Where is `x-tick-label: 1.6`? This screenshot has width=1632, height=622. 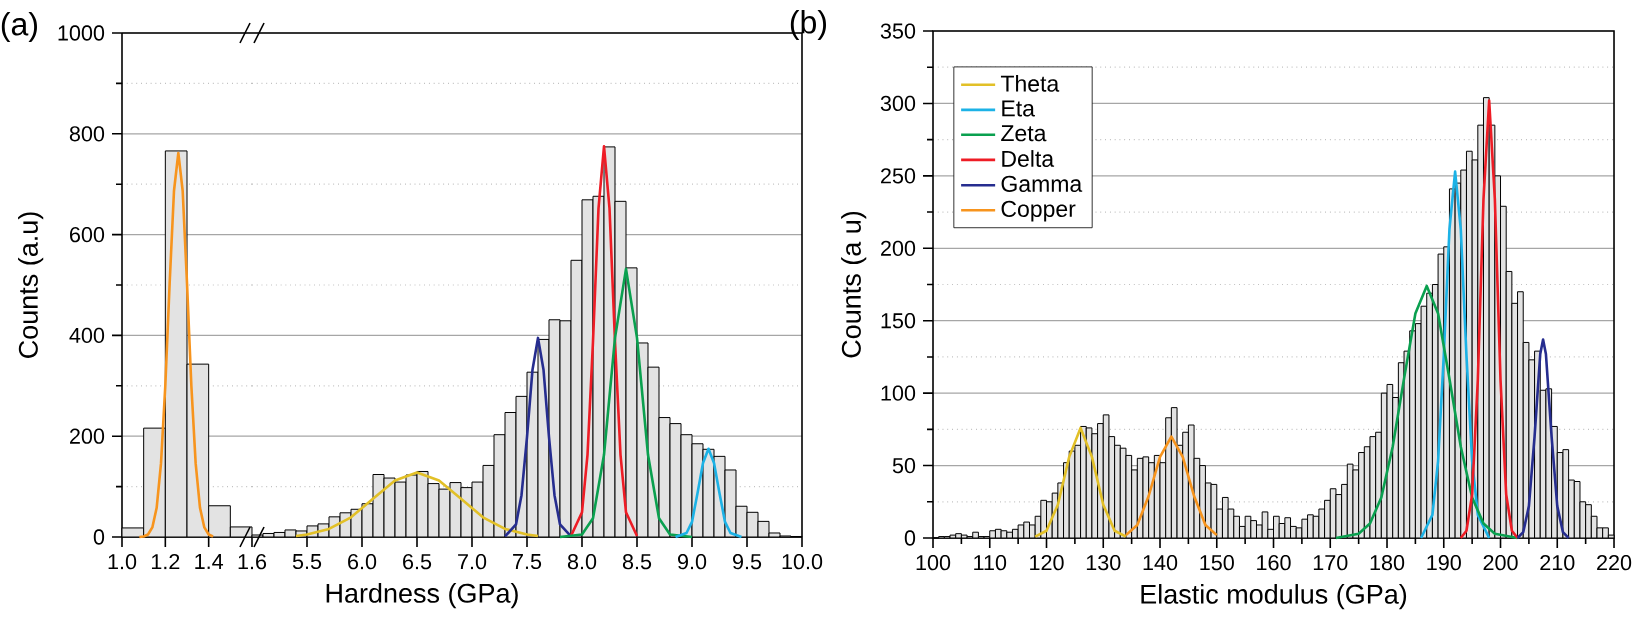 x-tick-label: 1.6 is located at coordinates (252, 562).